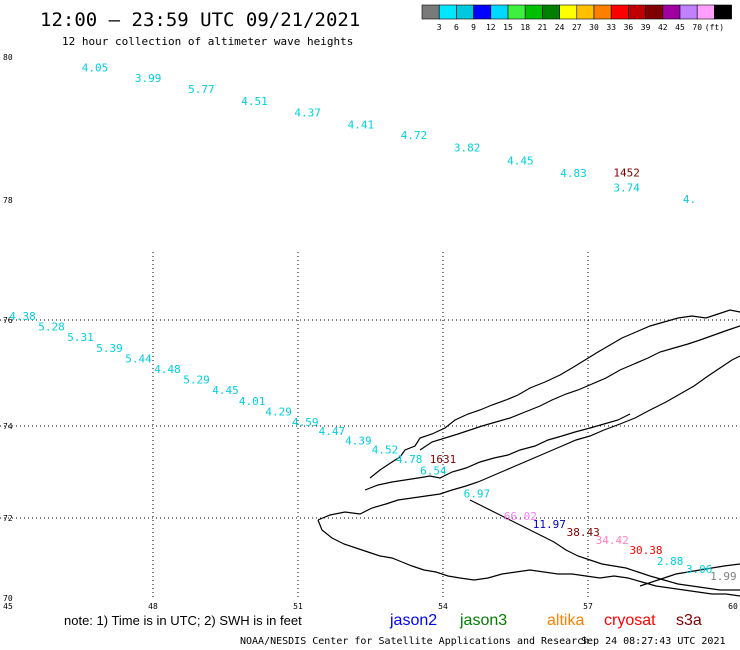 The image size is (740, 650). Describe the element at coordinates (385, 450) in the screenshot. I see `wave-height-value: 4.52` at that location.